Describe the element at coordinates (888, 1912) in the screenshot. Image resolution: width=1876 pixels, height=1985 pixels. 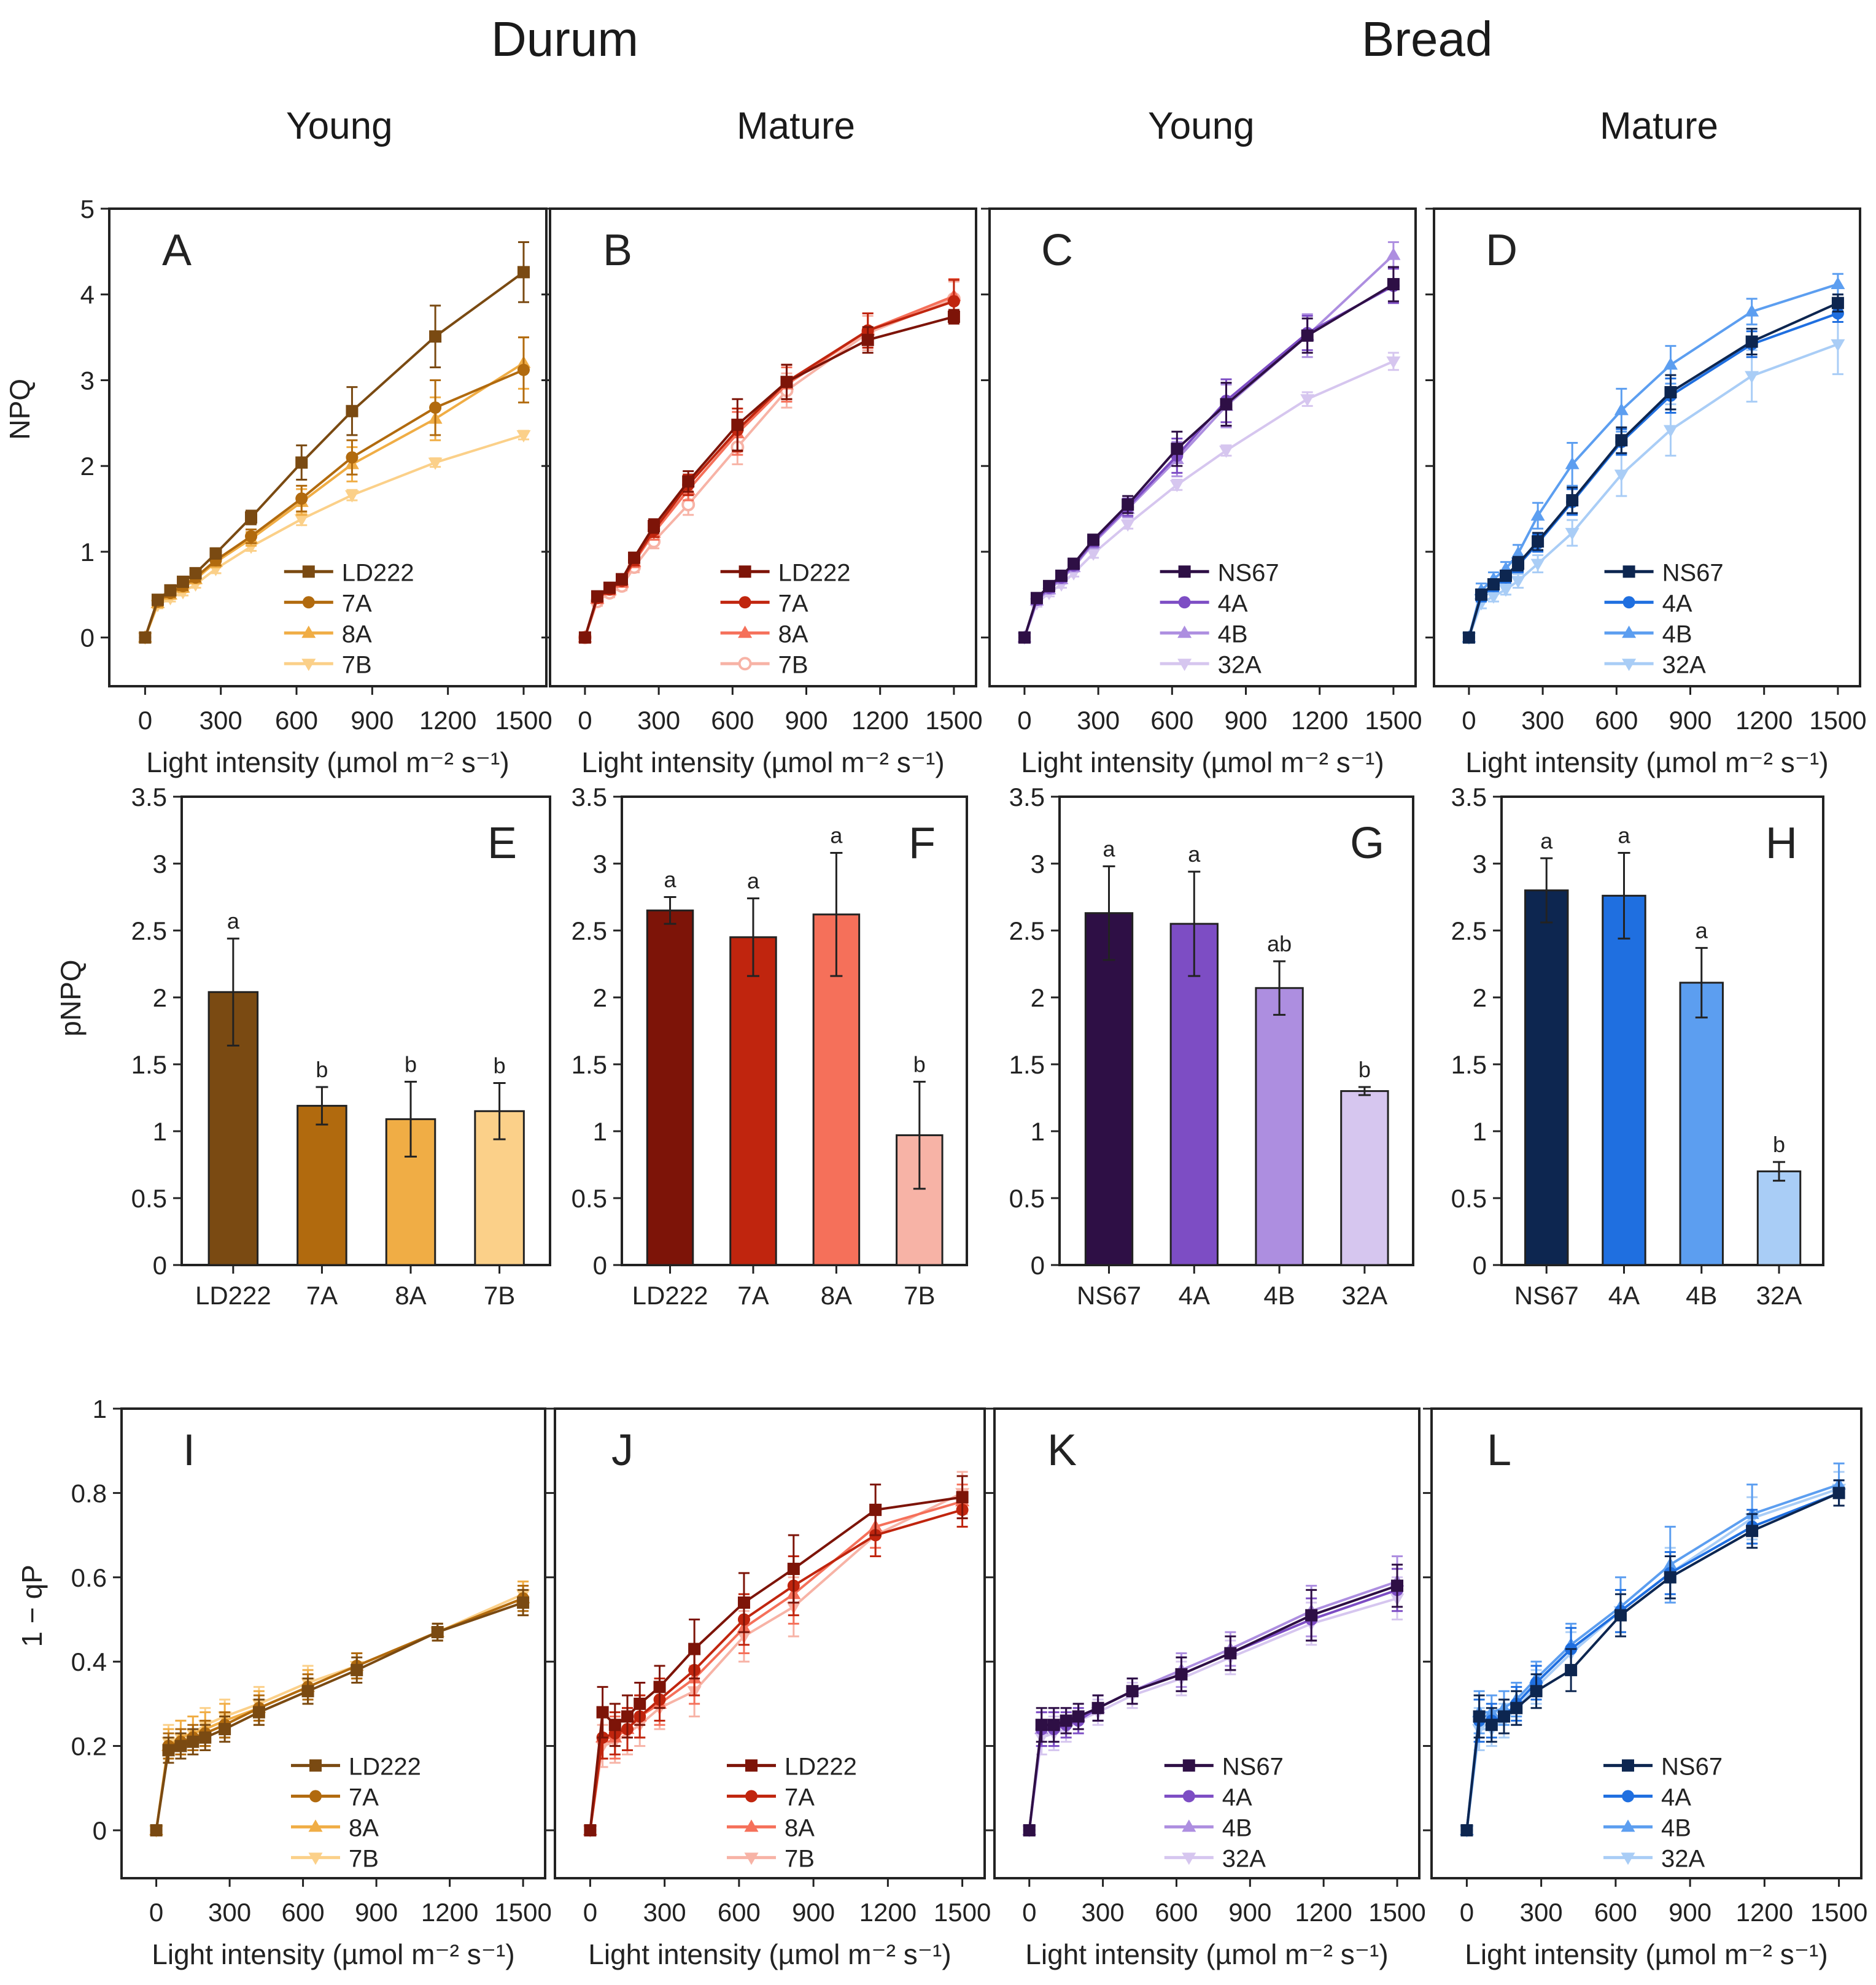
I see `x-tick-label: 1200` at that location.